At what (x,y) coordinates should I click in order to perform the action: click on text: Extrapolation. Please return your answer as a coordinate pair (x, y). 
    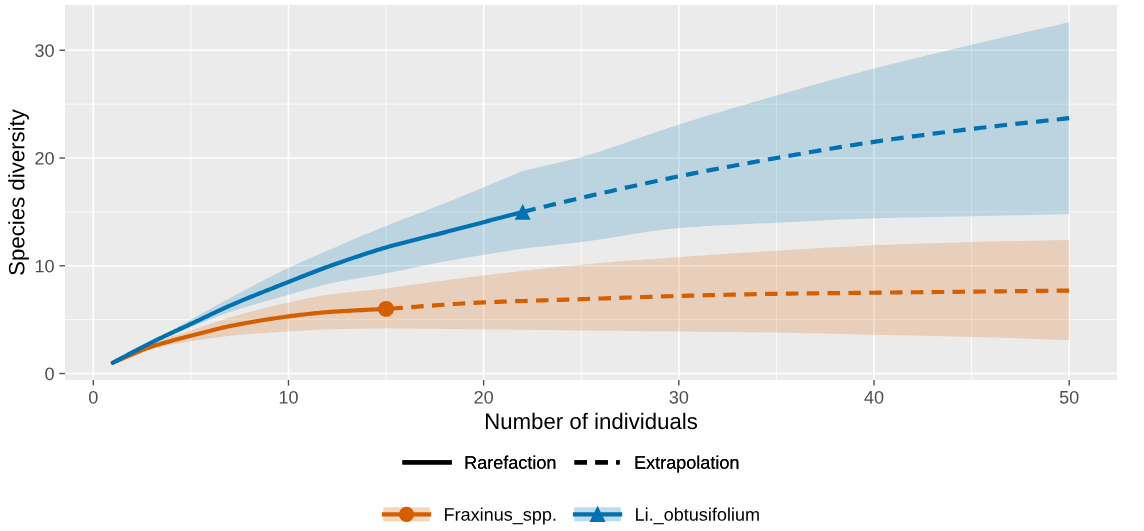
    Looking at the image, I should click on (687, 464).